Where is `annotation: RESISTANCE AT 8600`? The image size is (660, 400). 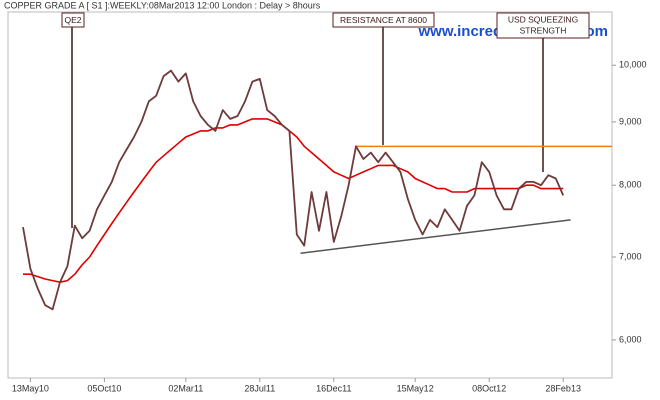 annotation: RESISTANCE AT 8600 is located at coordinates (383, 20).